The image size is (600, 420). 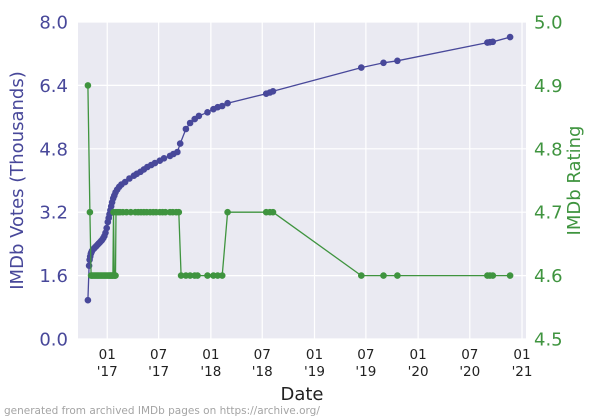 I want to click on x-axis-label: Date, so click(x=301, y=394).